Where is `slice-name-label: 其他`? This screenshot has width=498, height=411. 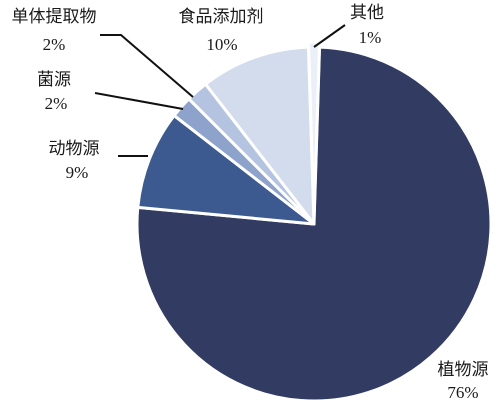 slice-name-label: 其他 is located at coordinates (367, 13).